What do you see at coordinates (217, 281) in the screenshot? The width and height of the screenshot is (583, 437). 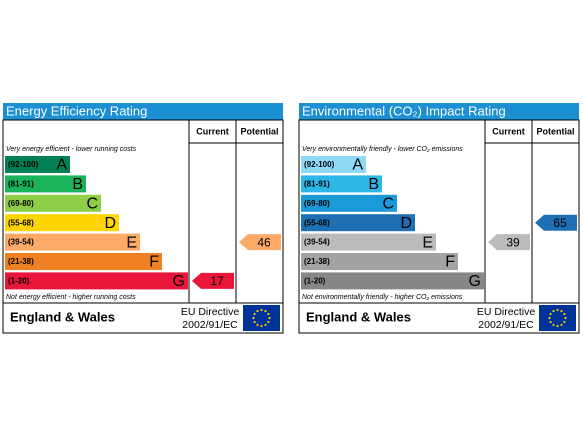 I see `rating-value: 17` at bounding box center [217, 281].